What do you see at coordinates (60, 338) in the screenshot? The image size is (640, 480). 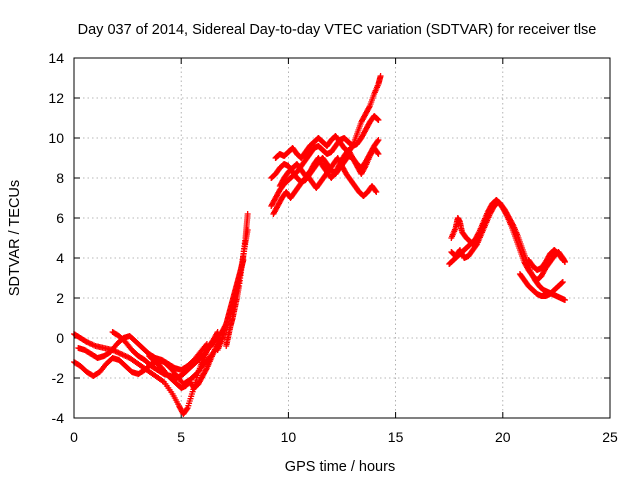 I see `y-tick-label: 0` at bounding box center [60, 338].